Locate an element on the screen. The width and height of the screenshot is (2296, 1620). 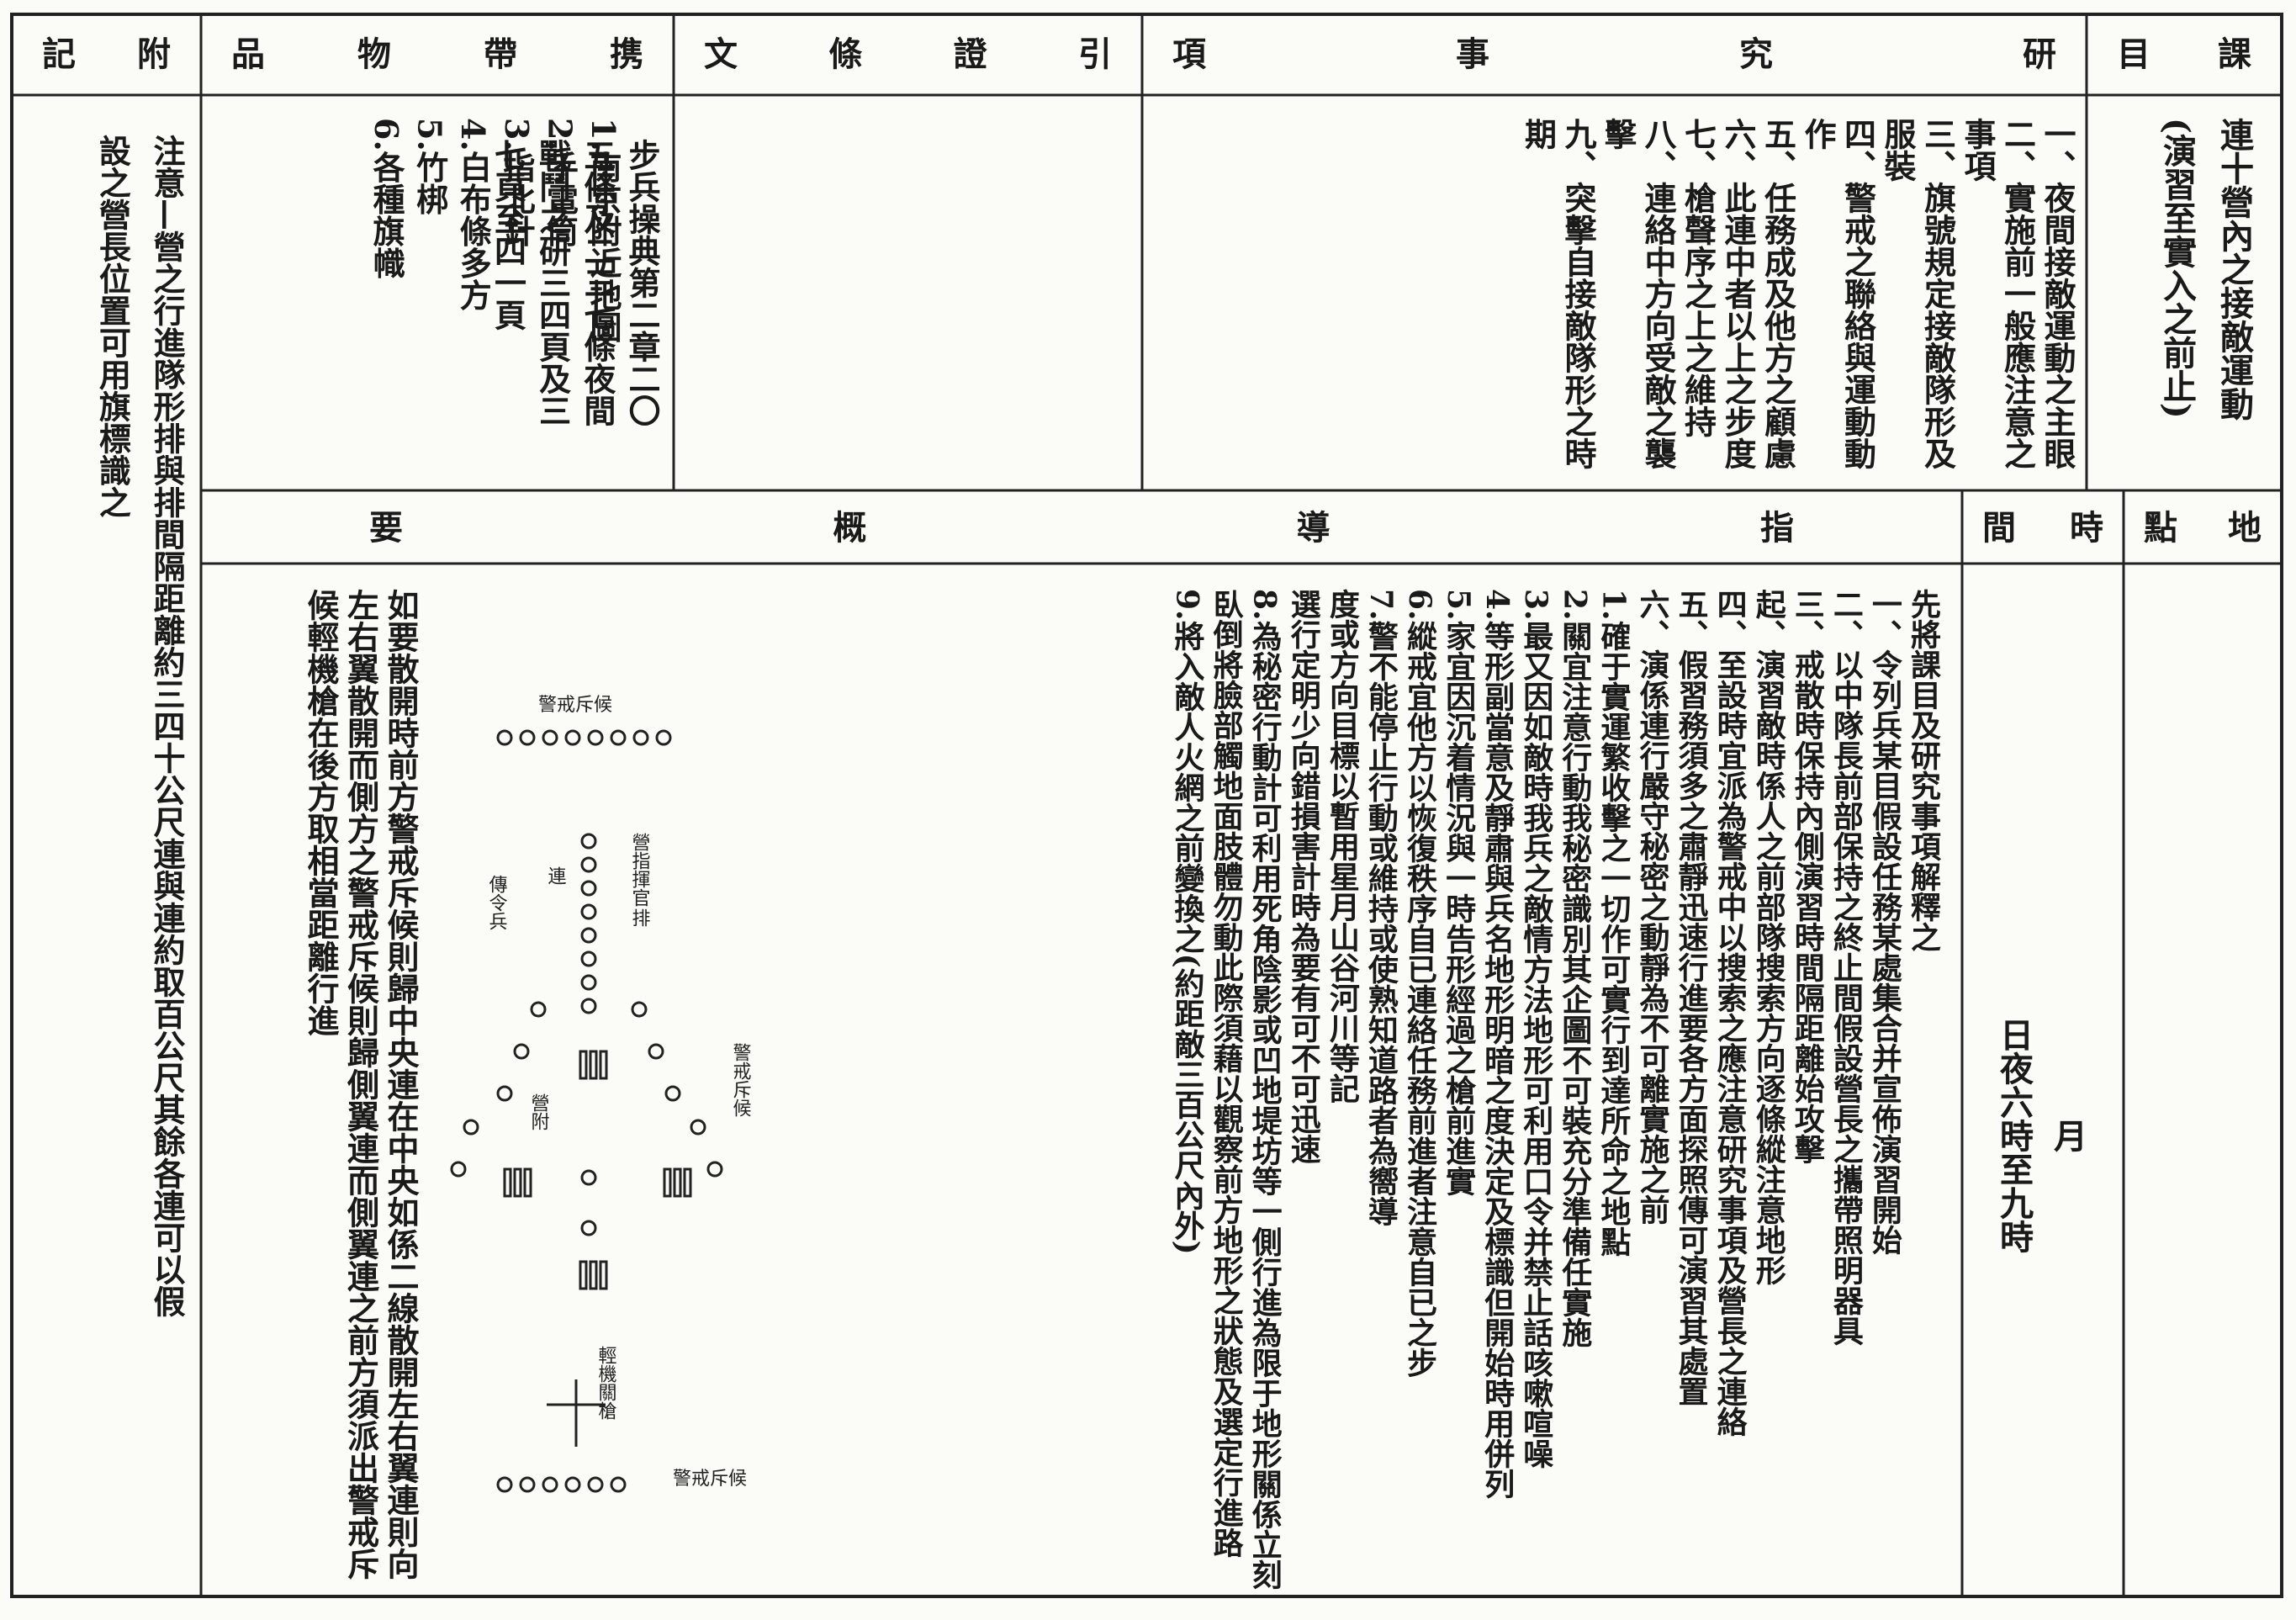
research-item: 五、任務成及他方之顧慮 is located at coordinates (1778, 293).